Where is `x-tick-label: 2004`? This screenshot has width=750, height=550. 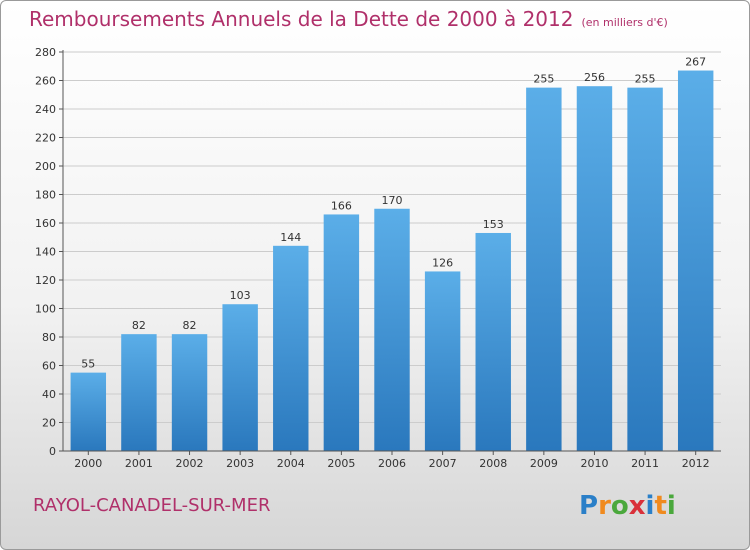 x-tick-label: 2004 is located at coordinates (291, 463).